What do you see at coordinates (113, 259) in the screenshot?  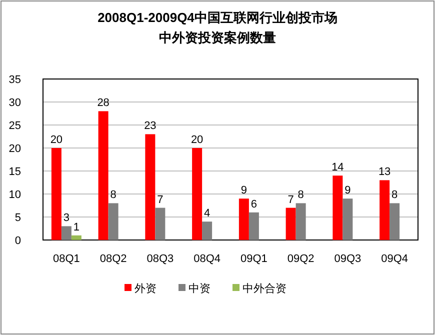 I see `x-tick-label: 08Q2` at bounding box center [113, 259].